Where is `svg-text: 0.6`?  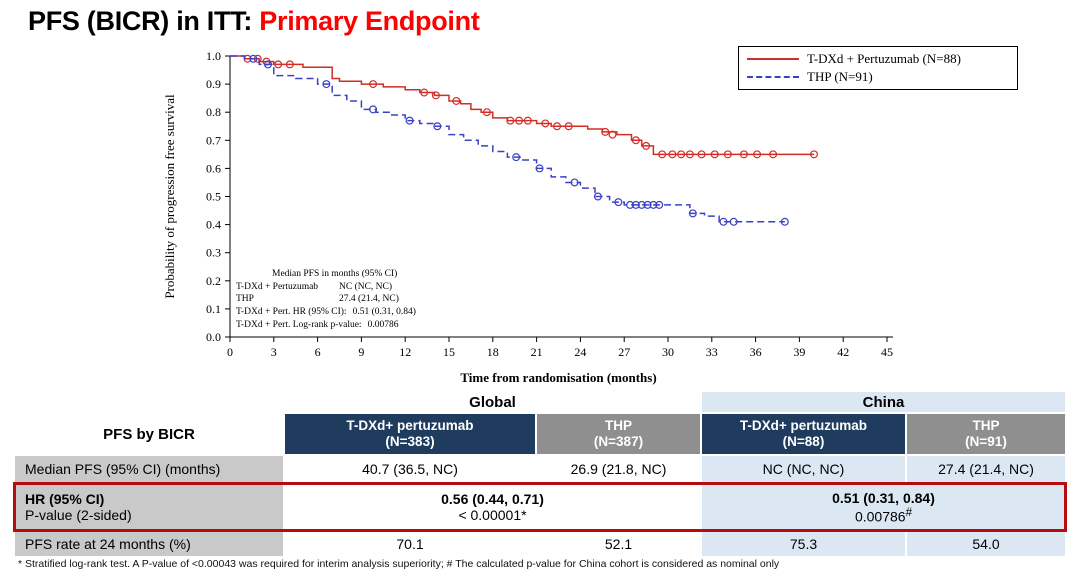 svg-text: 0.6 is located at coordinates (213, 168).